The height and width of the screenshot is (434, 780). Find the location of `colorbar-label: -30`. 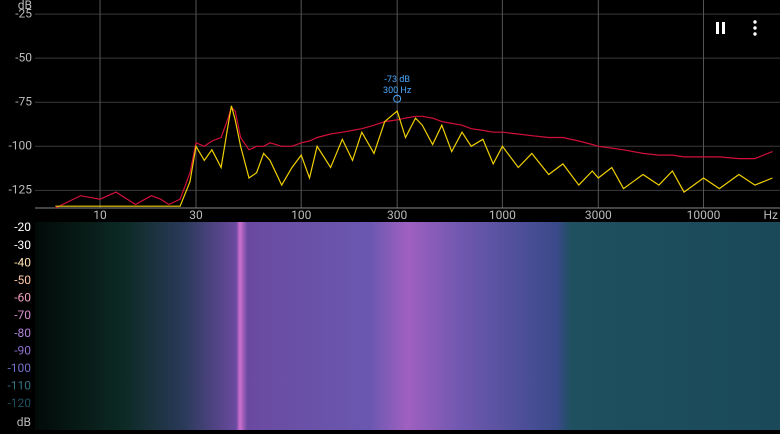

colorbar-label: -30 is located at coordinates (22, 245).